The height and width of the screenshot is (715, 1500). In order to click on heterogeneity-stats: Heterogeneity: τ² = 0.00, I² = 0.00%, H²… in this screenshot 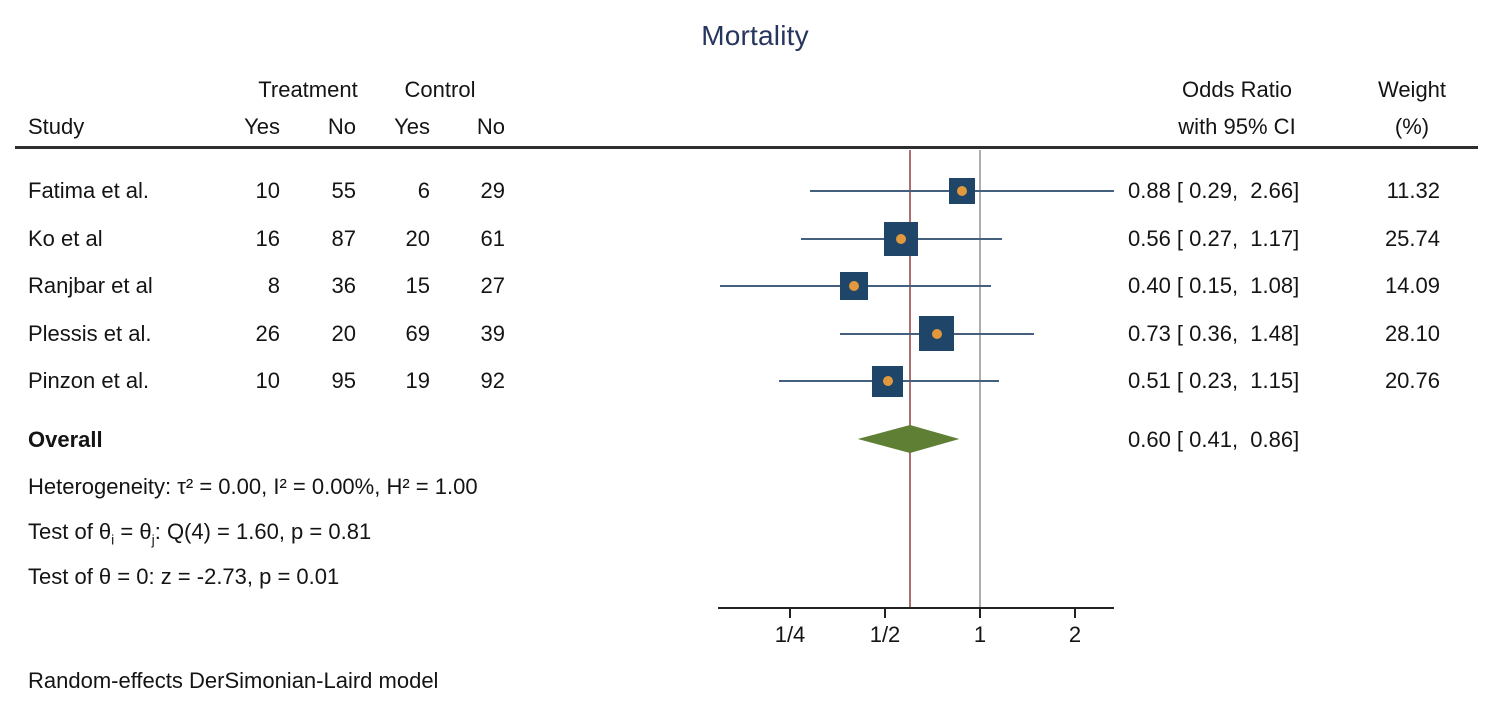, I will do `click(253, 486)`.